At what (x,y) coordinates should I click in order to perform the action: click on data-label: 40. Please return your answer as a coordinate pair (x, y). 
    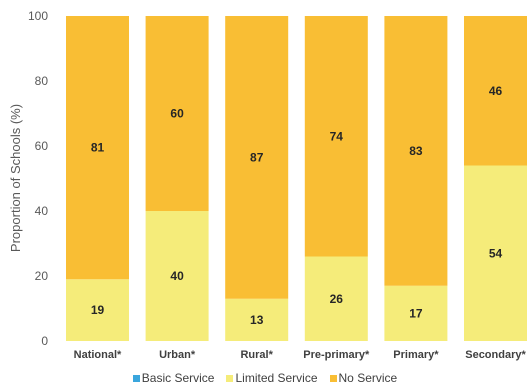
    Looking at the image, I should click on (177, 276).